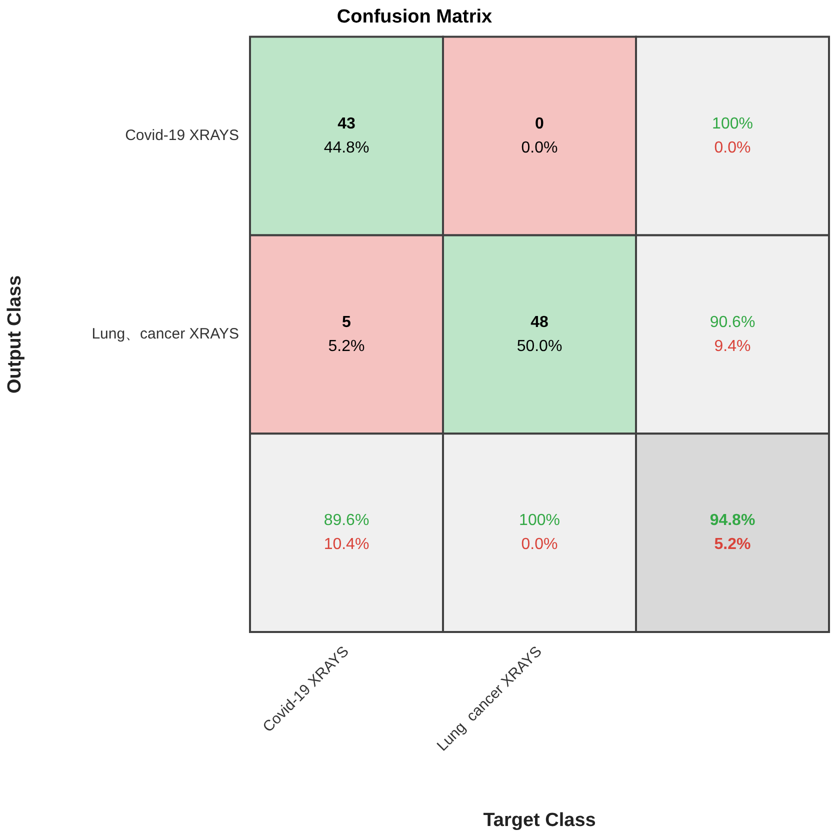 This screenshot has width=831, height=836. What do you see at coordinates (347, 545) in the screenshot?
I see `annotation: 10.4%` at bounding box center [347, 545].